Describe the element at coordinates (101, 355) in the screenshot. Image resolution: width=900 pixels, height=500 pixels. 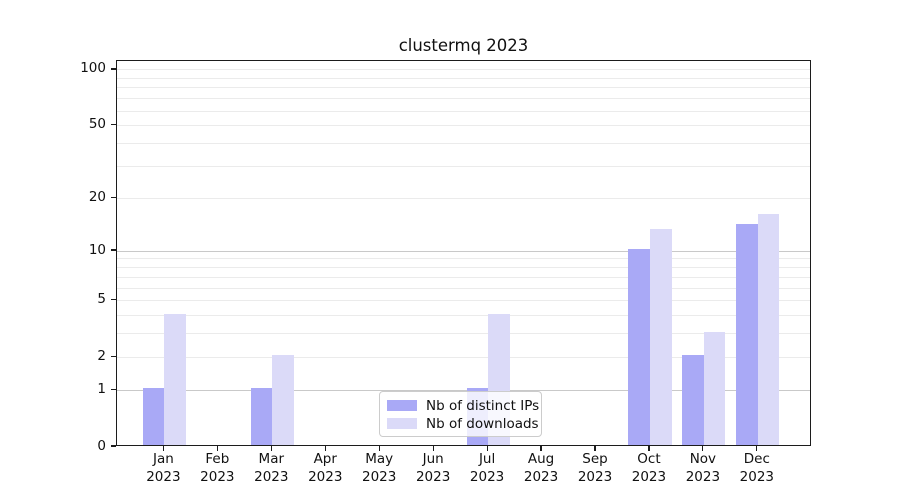
I see `y-tick-label: 2` at that location.